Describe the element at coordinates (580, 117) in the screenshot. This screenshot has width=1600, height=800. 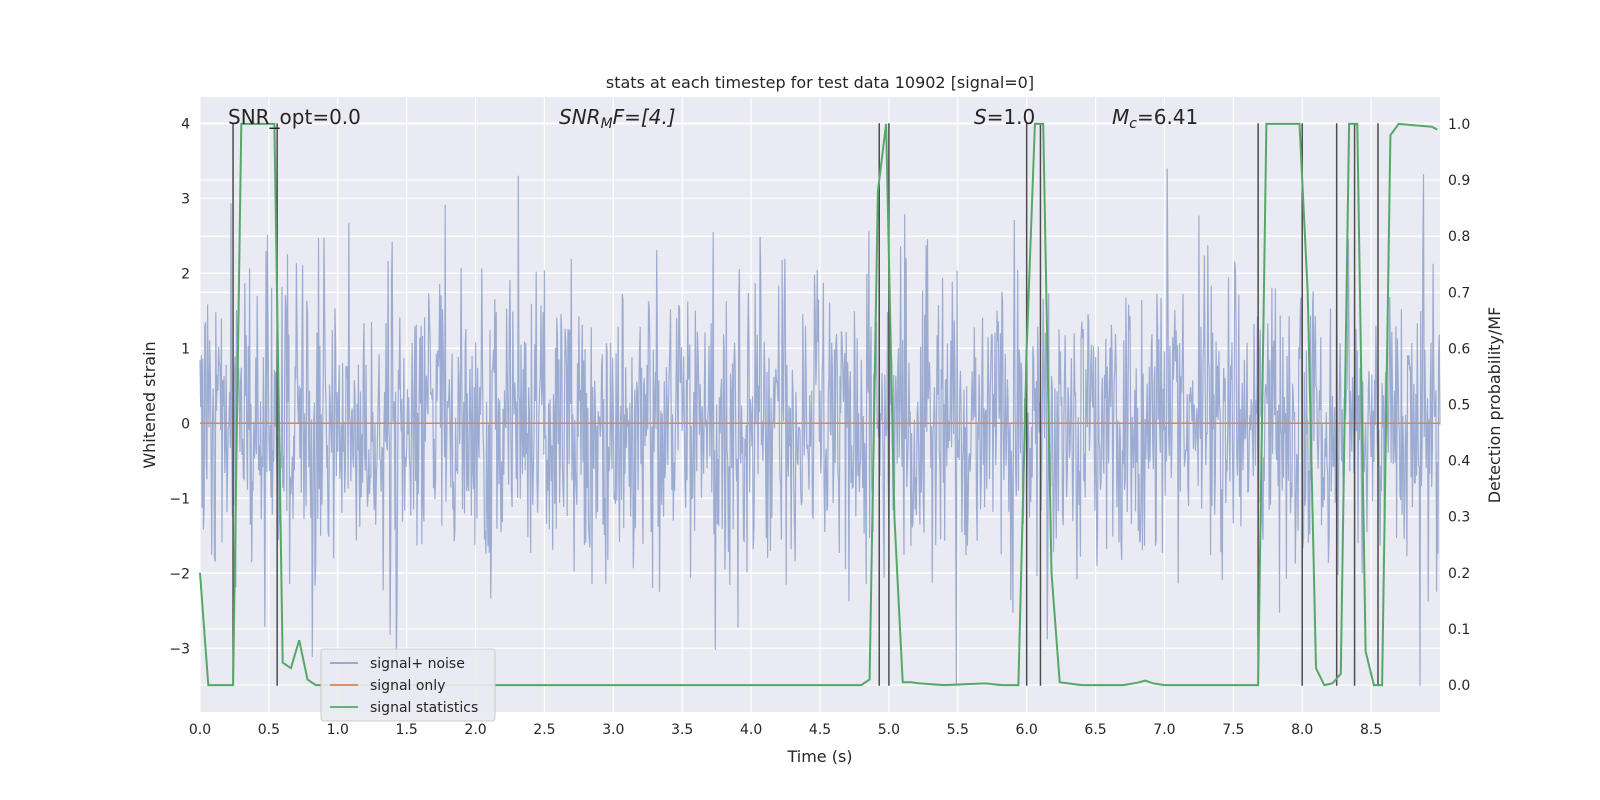
I see `annotation-snr-mf-main: SNR` at that location.